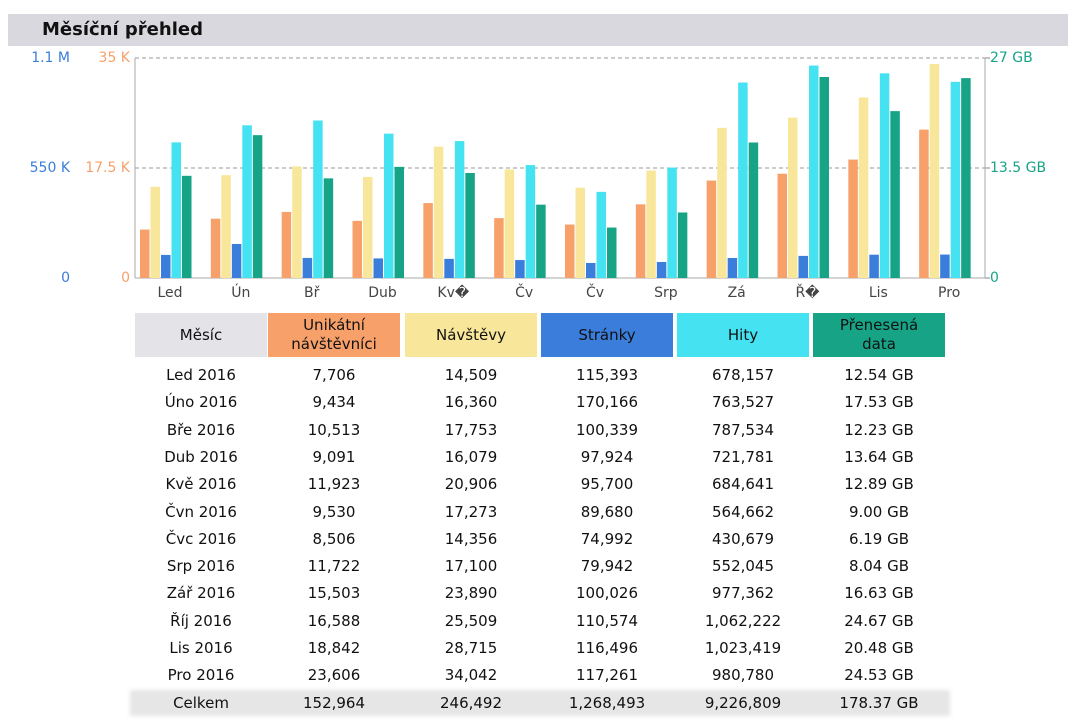  Describe the element at coordinates (666, 293) in the screenshot. I see `x-tick-label: Srp` at that location.